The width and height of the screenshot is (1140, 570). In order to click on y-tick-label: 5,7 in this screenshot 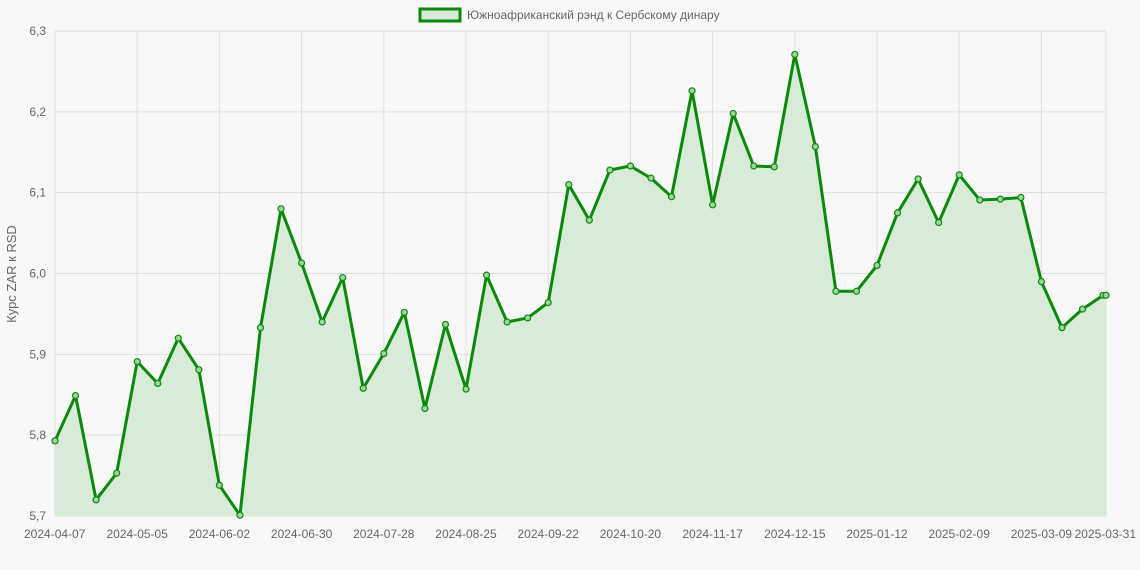, I will do `click(37, 516)`.